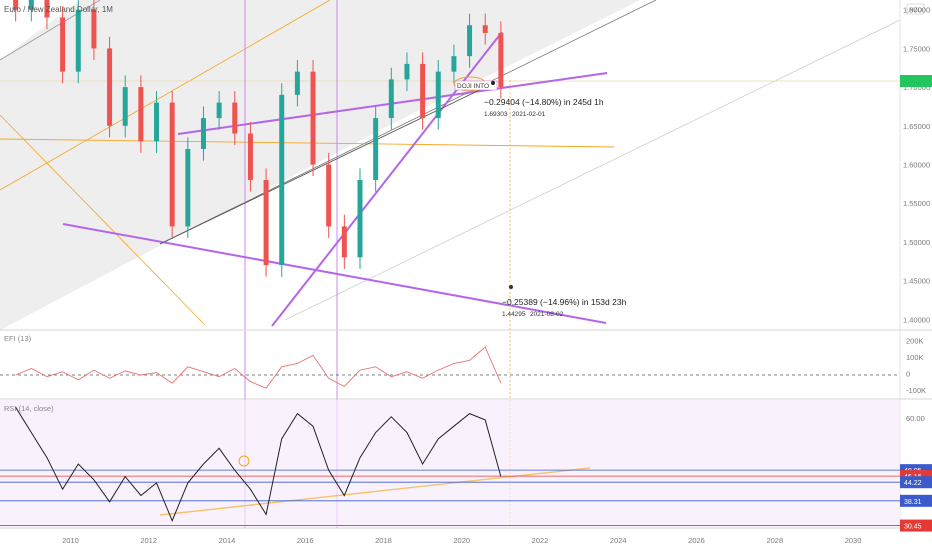 The image size is (932, 550). Describe the element at coordinates (908, 373) in the screenshot. I see `efi-tick-label: 0` at that location.